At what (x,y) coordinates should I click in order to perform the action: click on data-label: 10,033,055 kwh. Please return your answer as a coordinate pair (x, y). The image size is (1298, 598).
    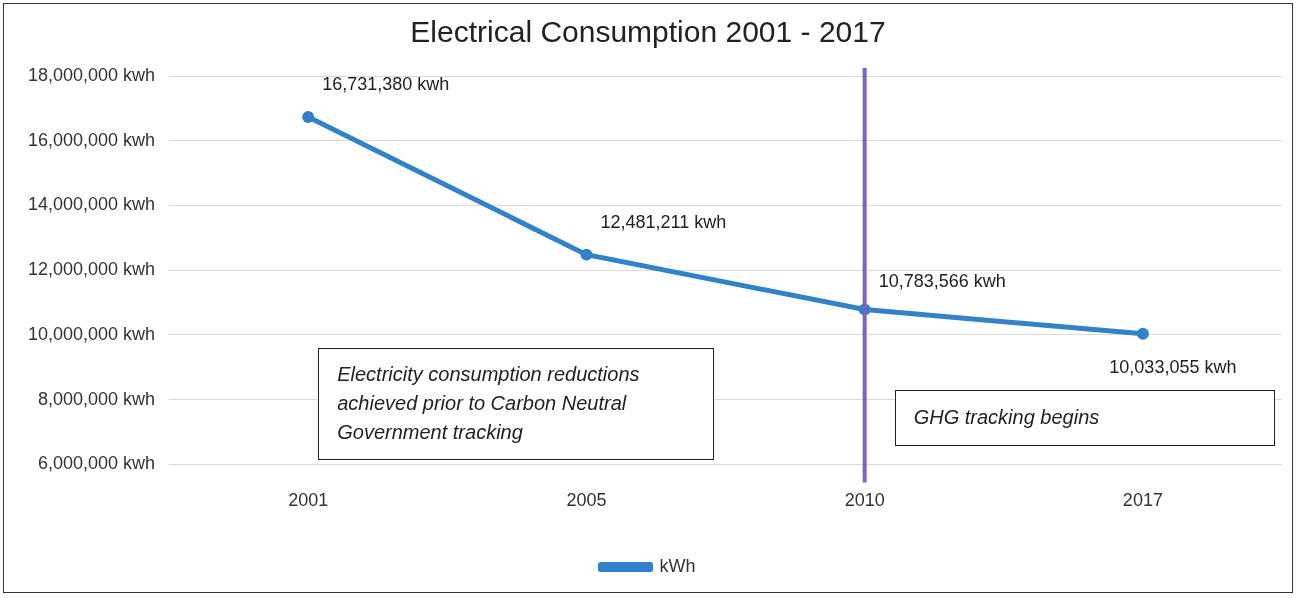
    Looking at the image, I should click on (1173, 366).